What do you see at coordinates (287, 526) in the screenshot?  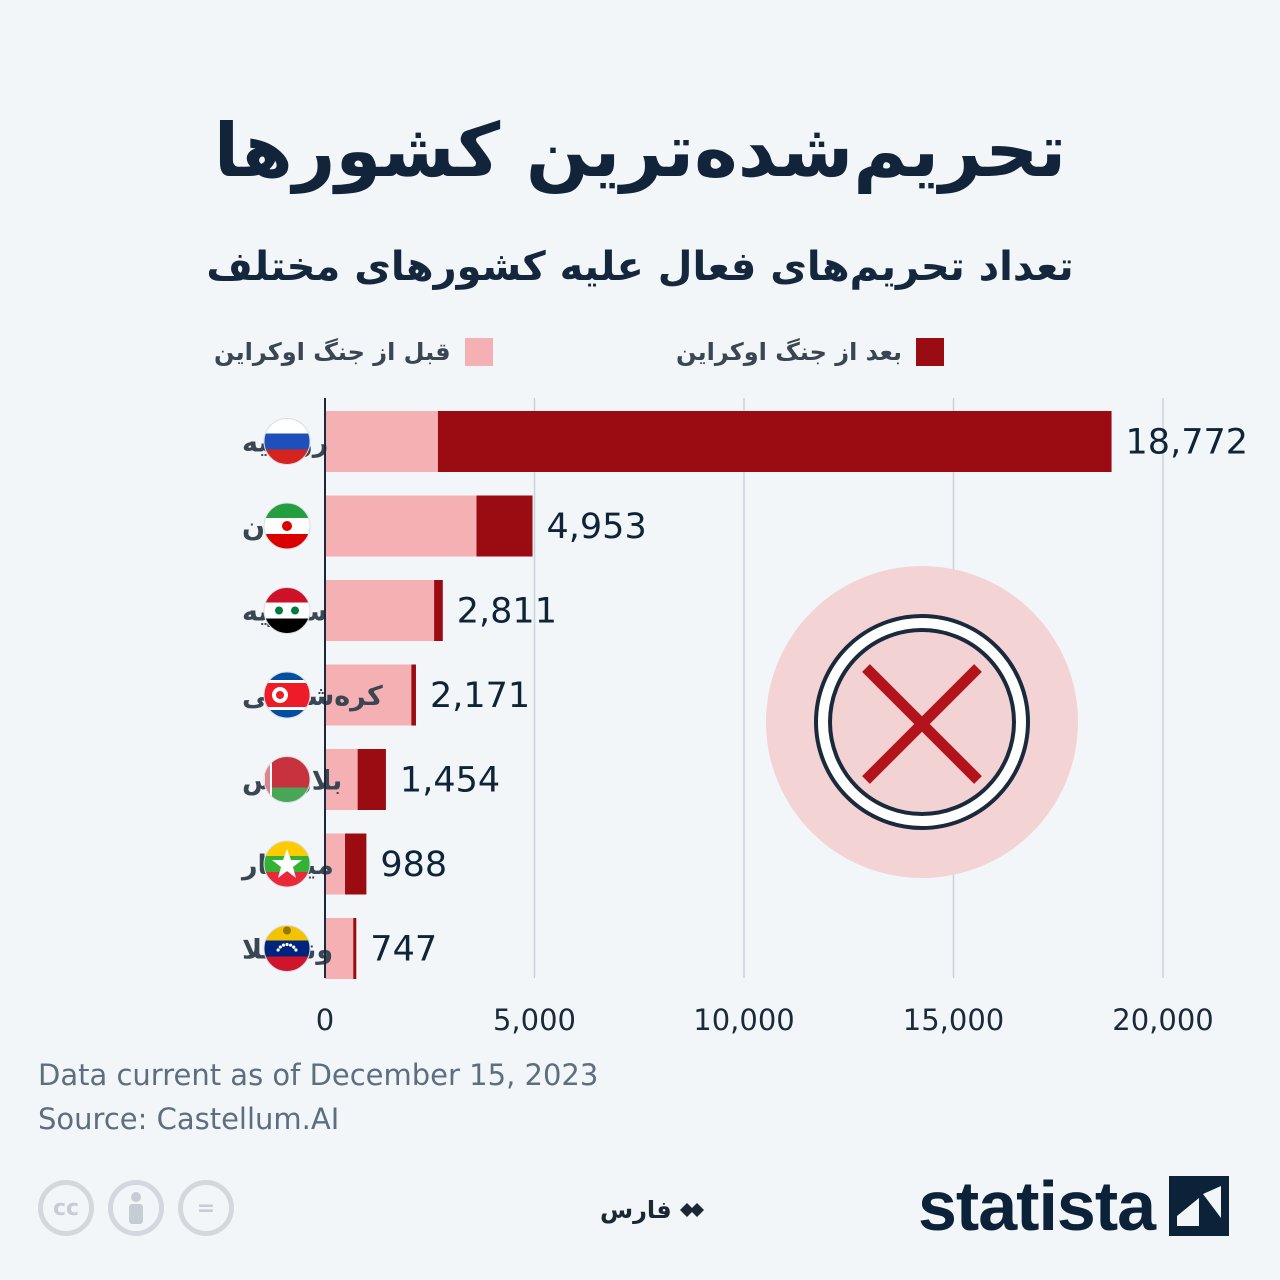 I see `iran-flag-icon` at bounding box center [287, 526].